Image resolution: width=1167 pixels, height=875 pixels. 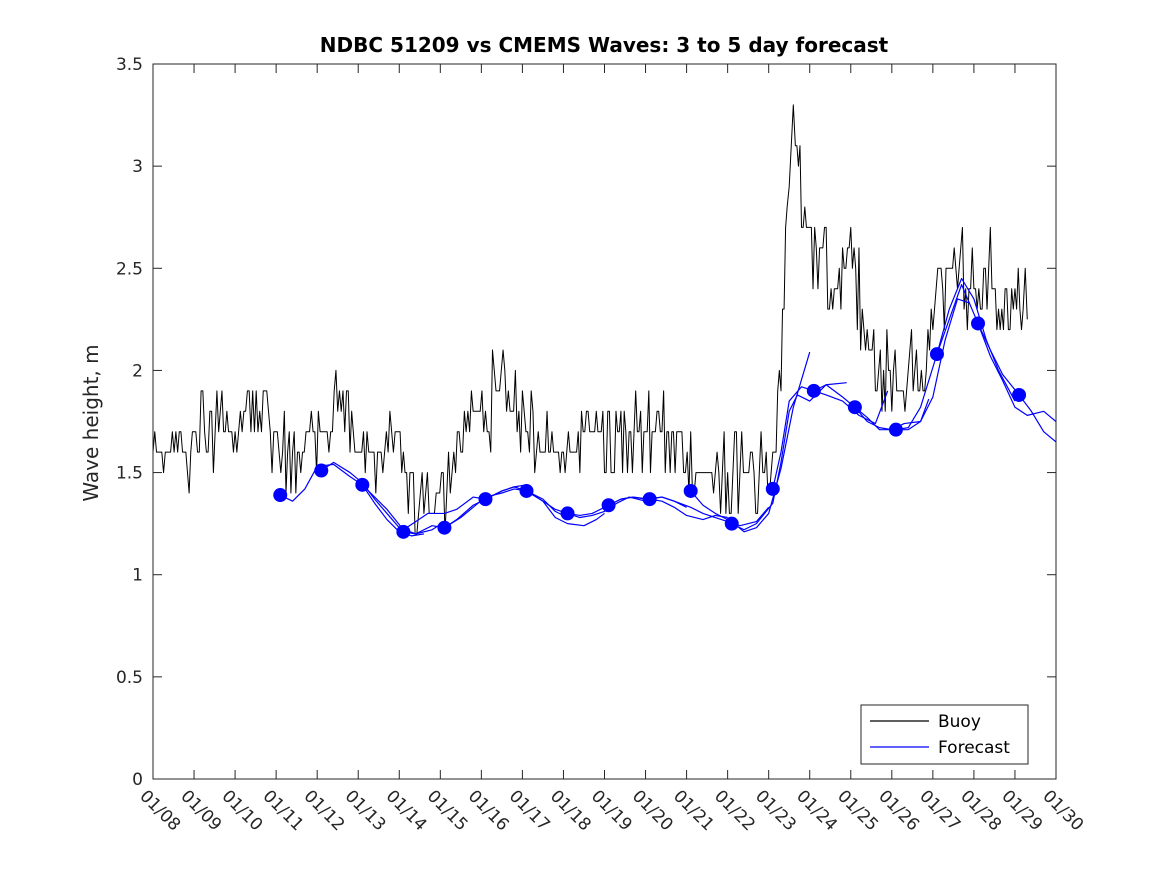 I want to click on y-tick-label: 1, so click(x=137, y=576).